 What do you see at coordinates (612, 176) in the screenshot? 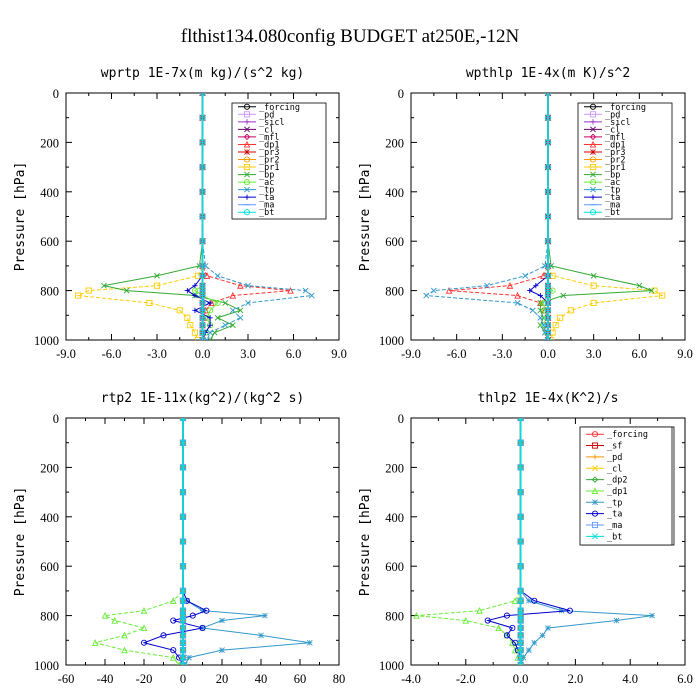
I see `legend-label: _bp` at bounding box center [612, 176].